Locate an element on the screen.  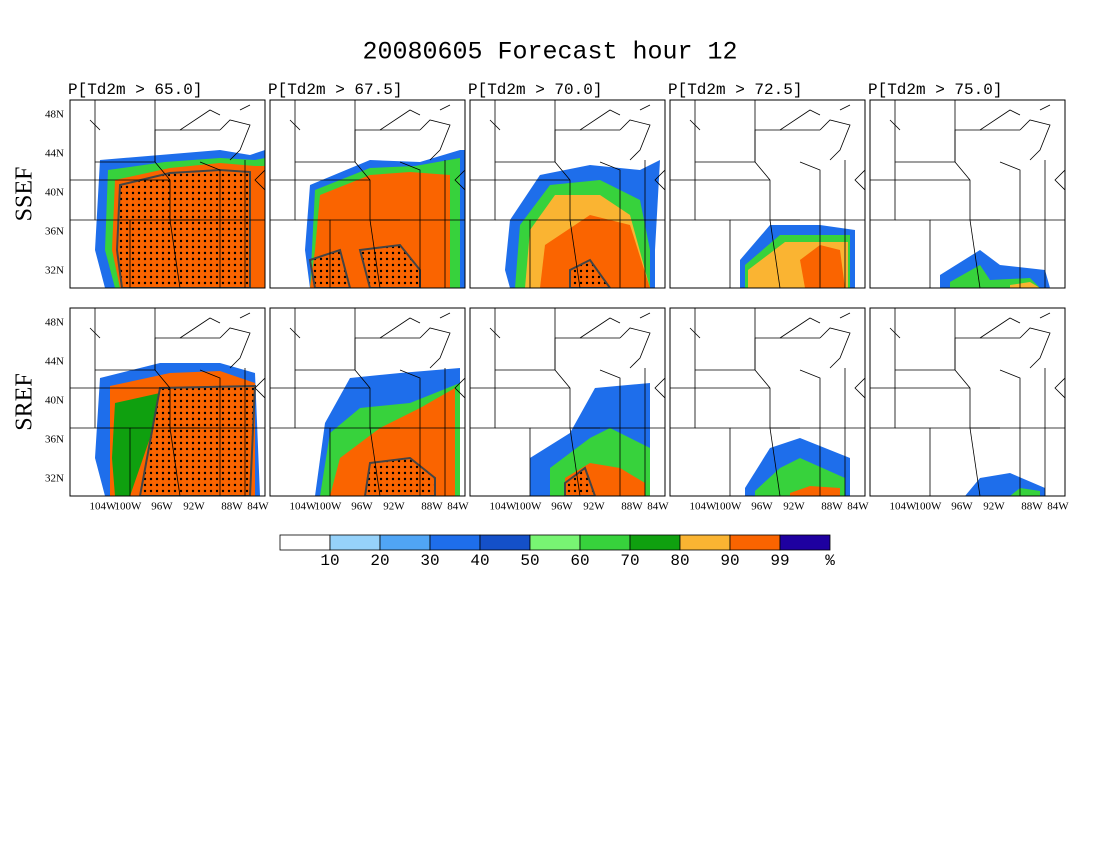
lat-label: 48N is located at coordinates (54, 323).